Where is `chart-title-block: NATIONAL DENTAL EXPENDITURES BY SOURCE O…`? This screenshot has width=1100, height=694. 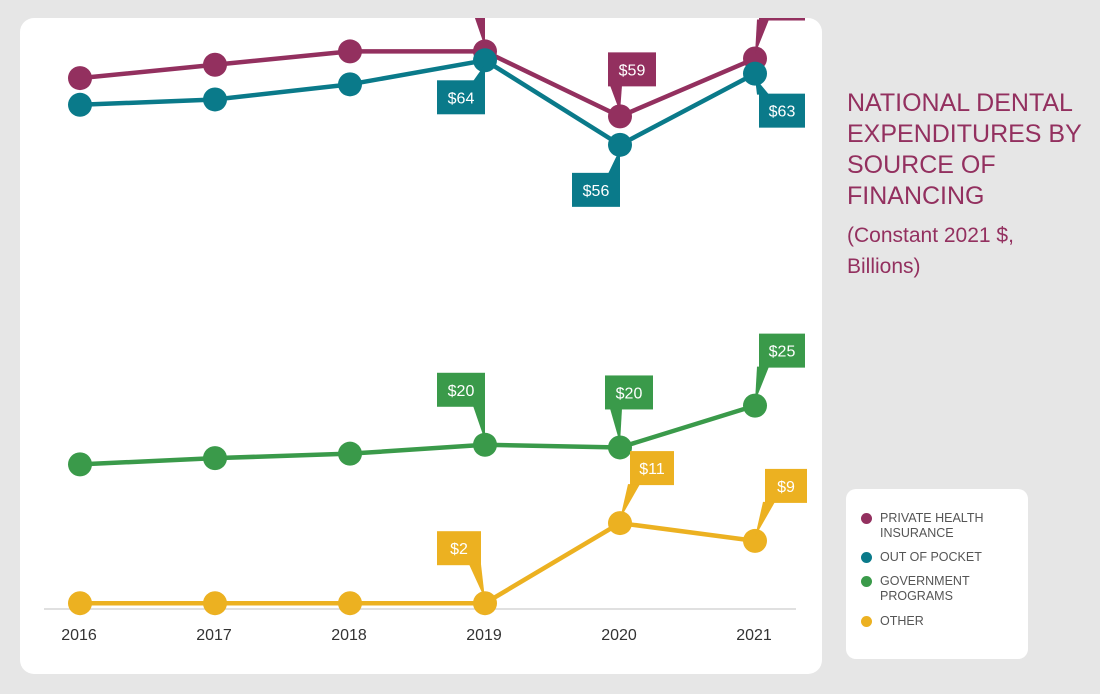
chart-title-block: NATIONAL DENTAL EXPENDITURES BY SOURCE O… is located at coordinates (967, 185).